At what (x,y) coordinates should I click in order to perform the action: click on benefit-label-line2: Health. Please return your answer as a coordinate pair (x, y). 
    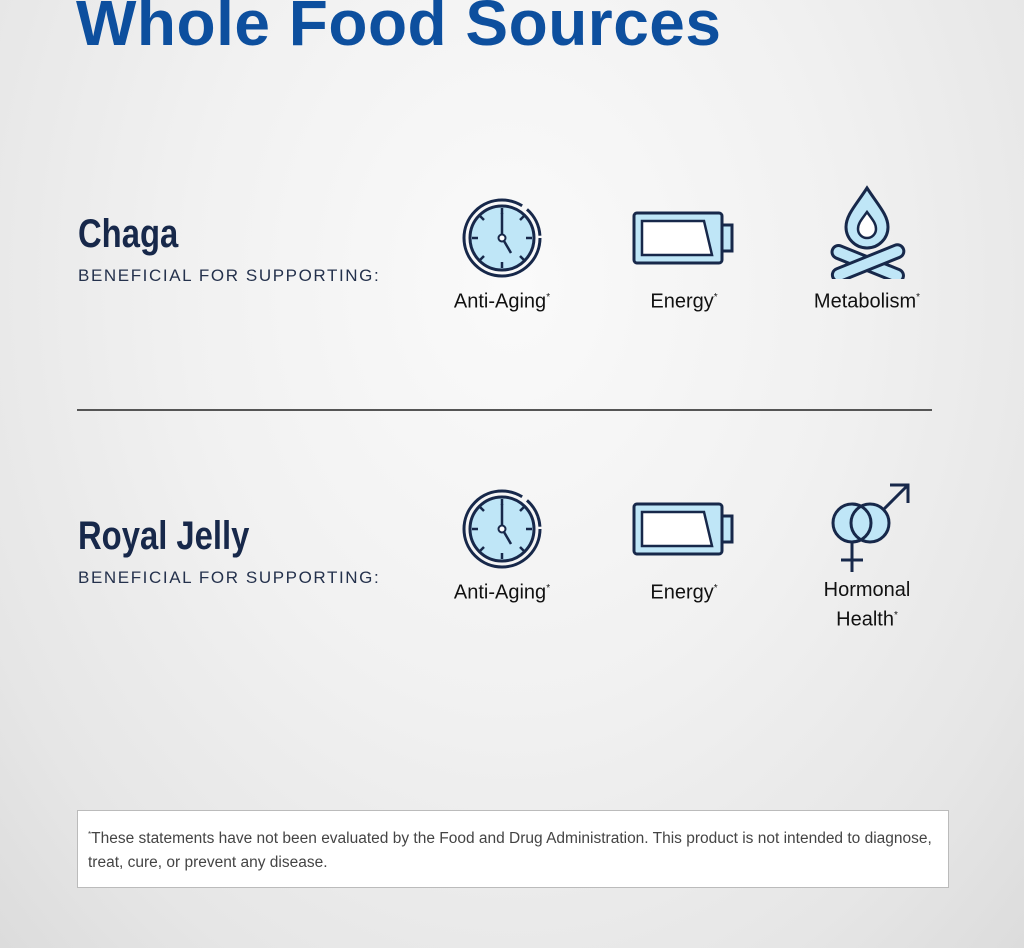
    Looking at the image, I should click on (865, 619).